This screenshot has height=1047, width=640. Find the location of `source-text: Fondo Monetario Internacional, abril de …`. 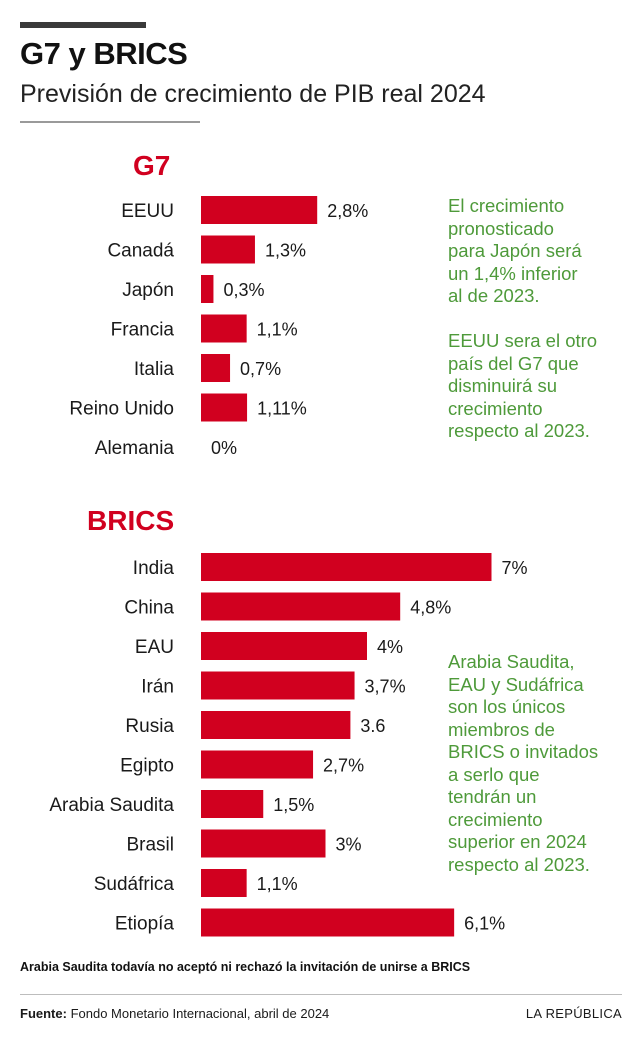

source-text: Fondo Monetario Internacional, abril de … is located at coordinates (198, 1013).